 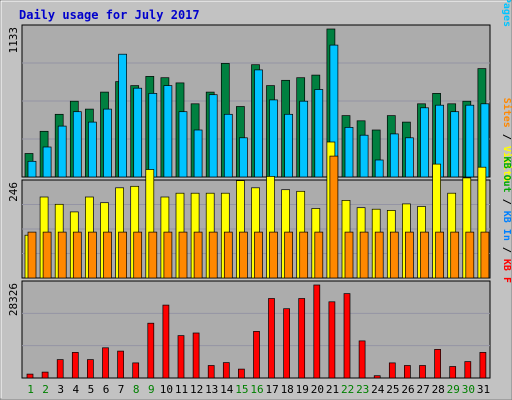 I want to click on x-tick-label: 19, so click(x=302, y=389).